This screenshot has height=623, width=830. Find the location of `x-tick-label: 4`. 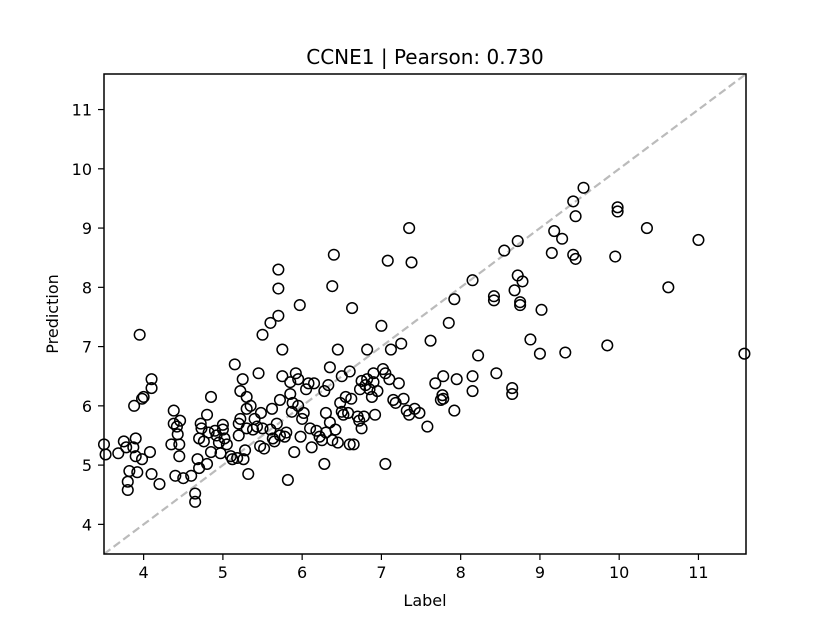

x-tick-label: 4 is located at coordinates (144, 572).